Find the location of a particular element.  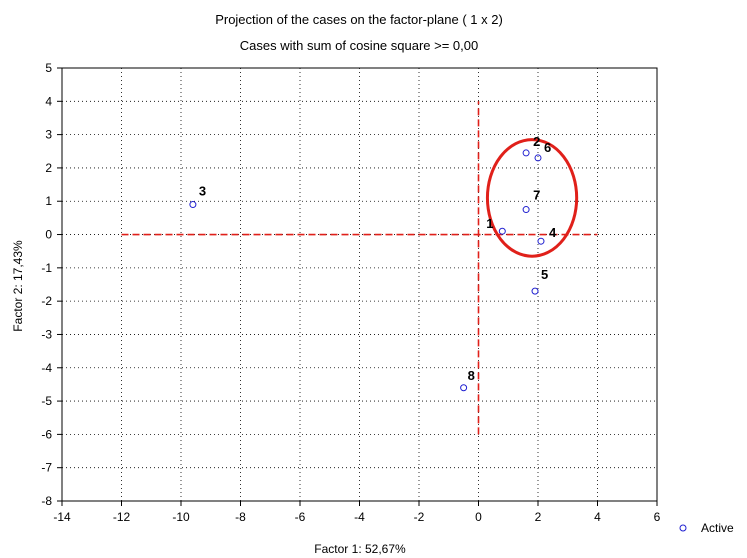

y-tick-label: 1 is located at coordinates (48, 201).